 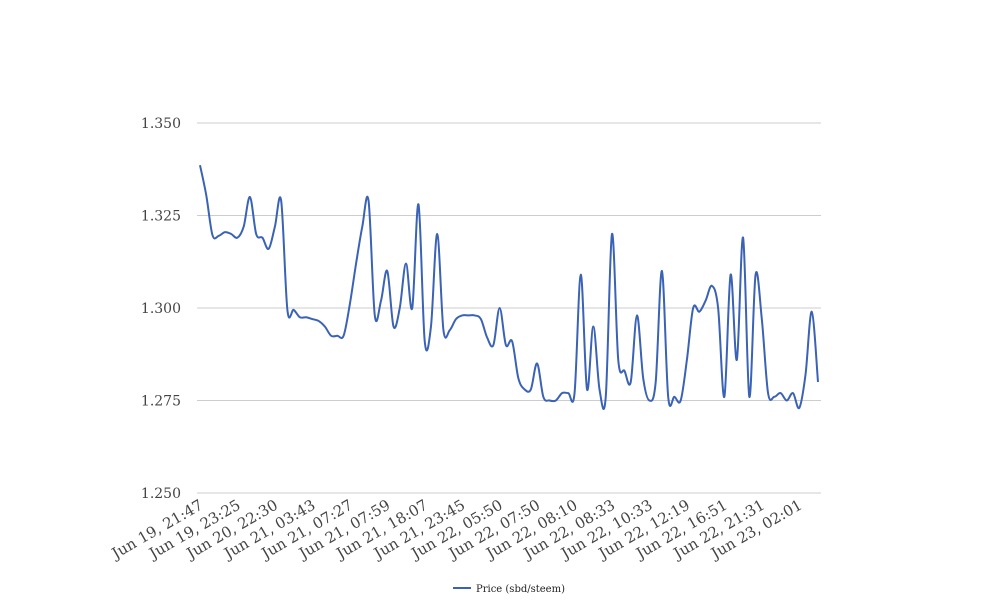 I want to click on y-tick-label: 1.275, so click(x=161, y=402).